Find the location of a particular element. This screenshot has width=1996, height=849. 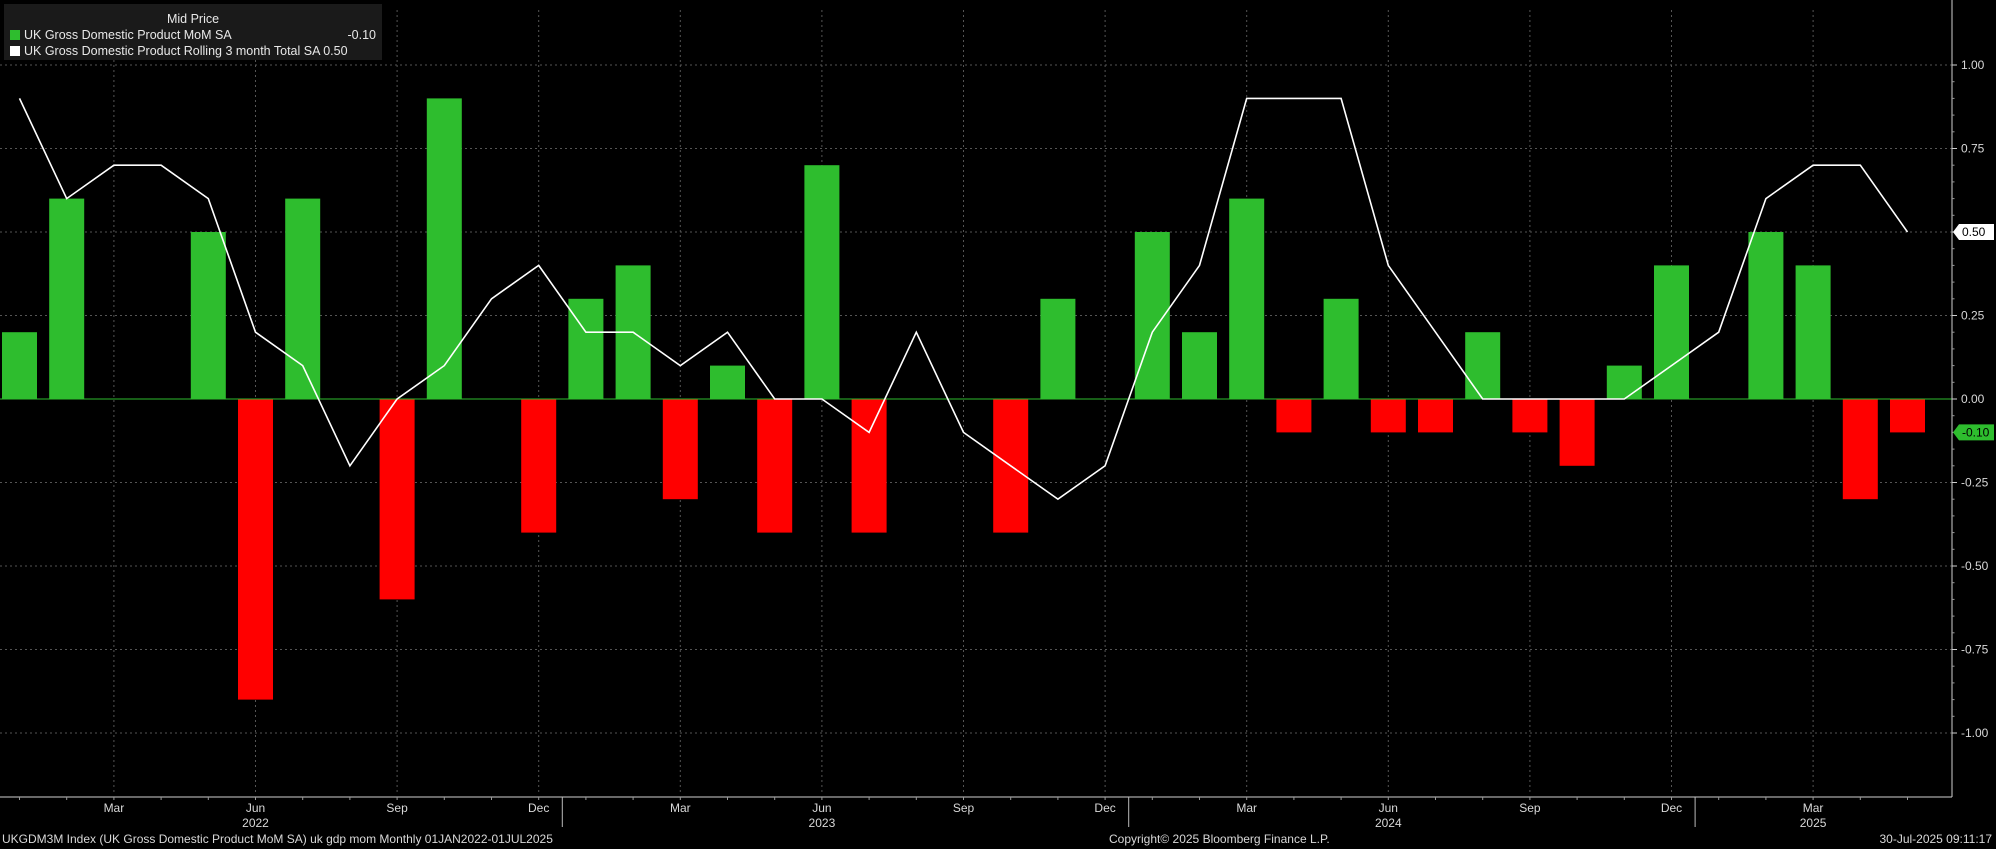

last-value-badge-bar-bg is located at coordinates (1973, 432).